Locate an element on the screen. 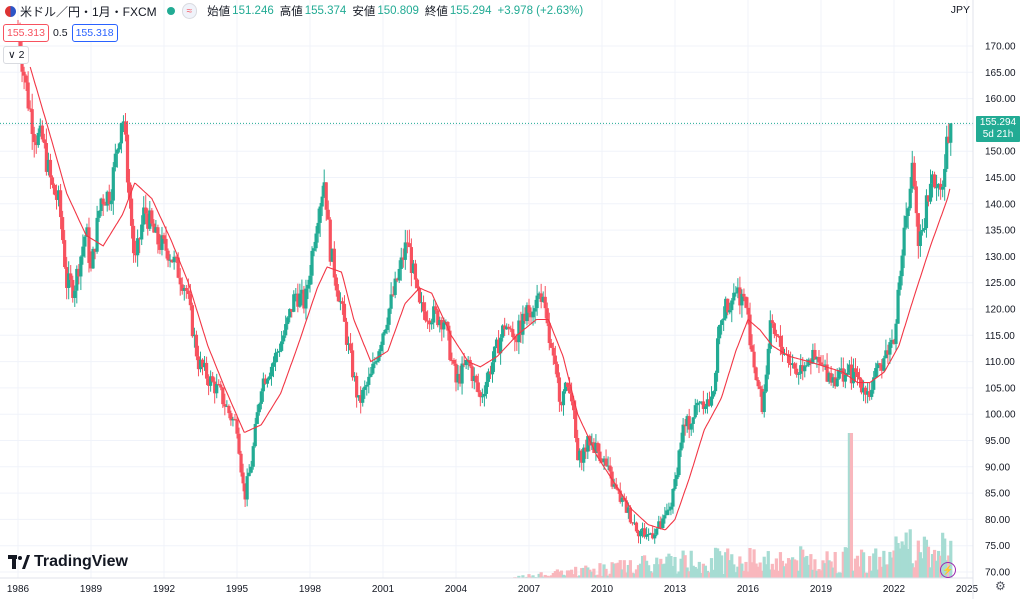 The image size is (1024, 599). y-tick-label: 130.00 is located at coordinates (1000, 257).